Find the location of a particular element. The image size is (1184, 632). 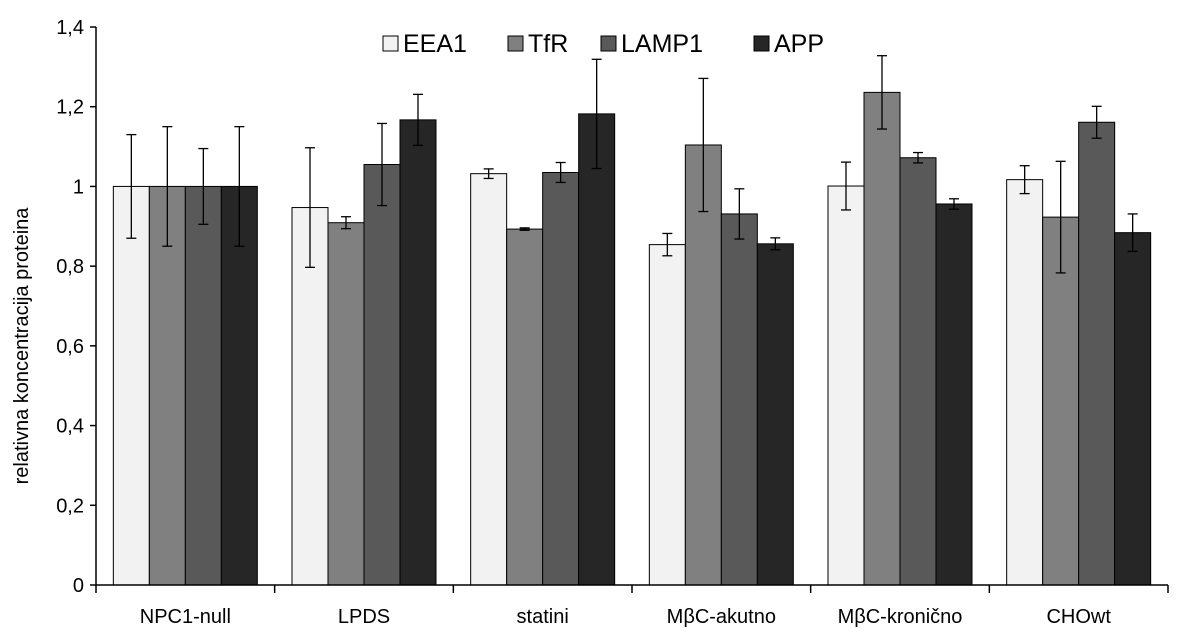

y-tick-label: 0,4 is located at coordinates (70, 427).